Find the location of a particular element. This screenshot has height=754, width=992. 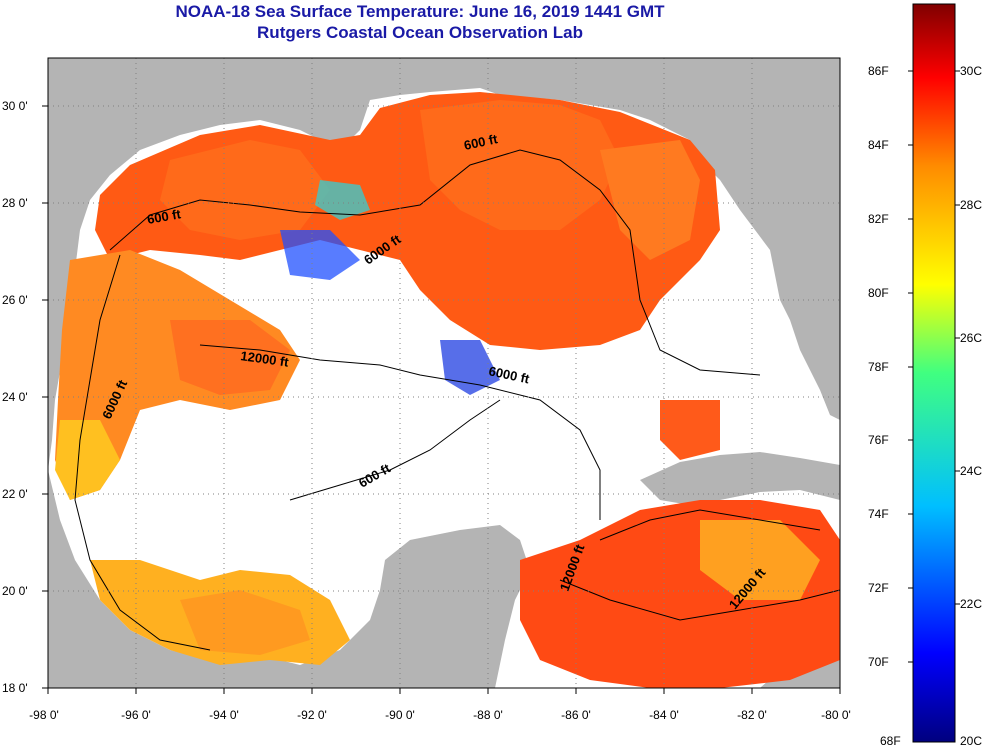

colorbar-f-label: 80F is located at coordinates (878, 293).